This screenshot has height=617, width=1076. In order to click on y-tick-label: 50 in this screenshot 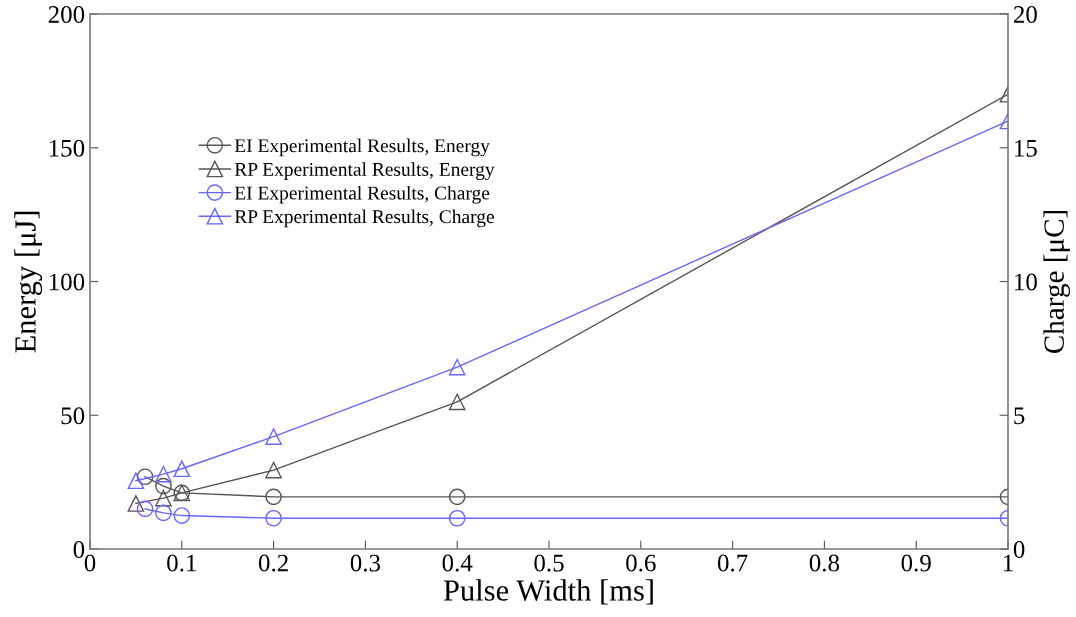, I will do `click(73, 416)`.